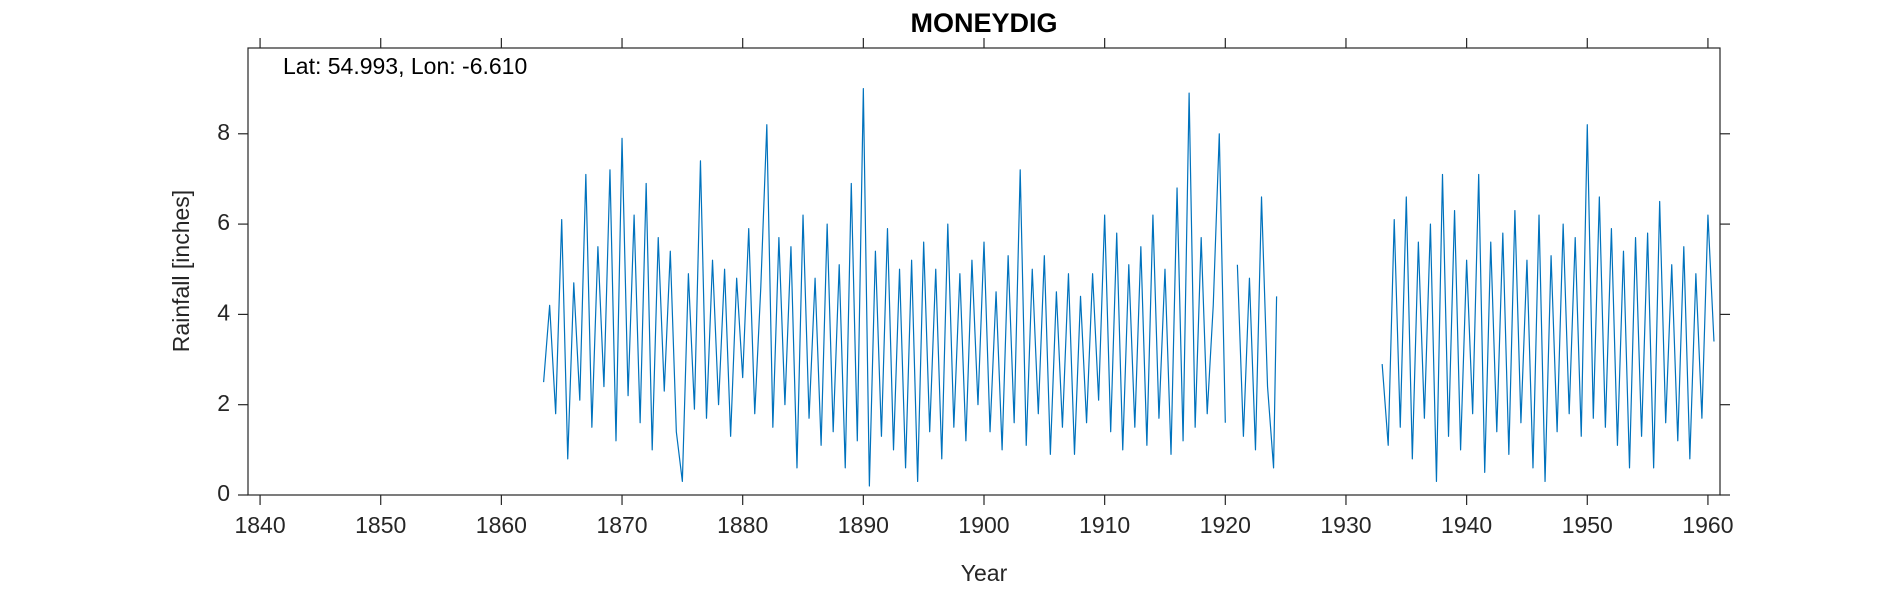  What do you see at coordinates (380, 525) in the screenshot?
I see `x-tick-label: 1850` at bounding box center [380, 525].